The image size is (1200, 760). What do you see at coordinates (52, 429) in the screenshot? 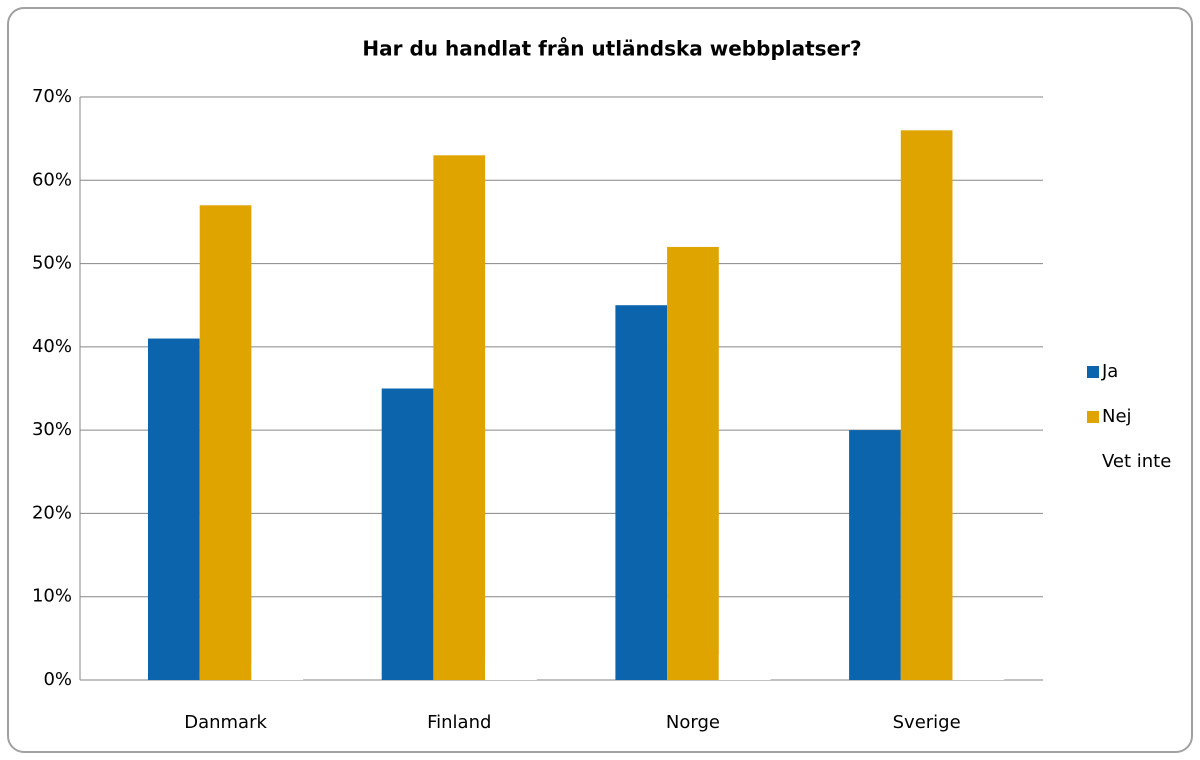
I see `y-tick-label: 30%` at bounding box center [52, 429].